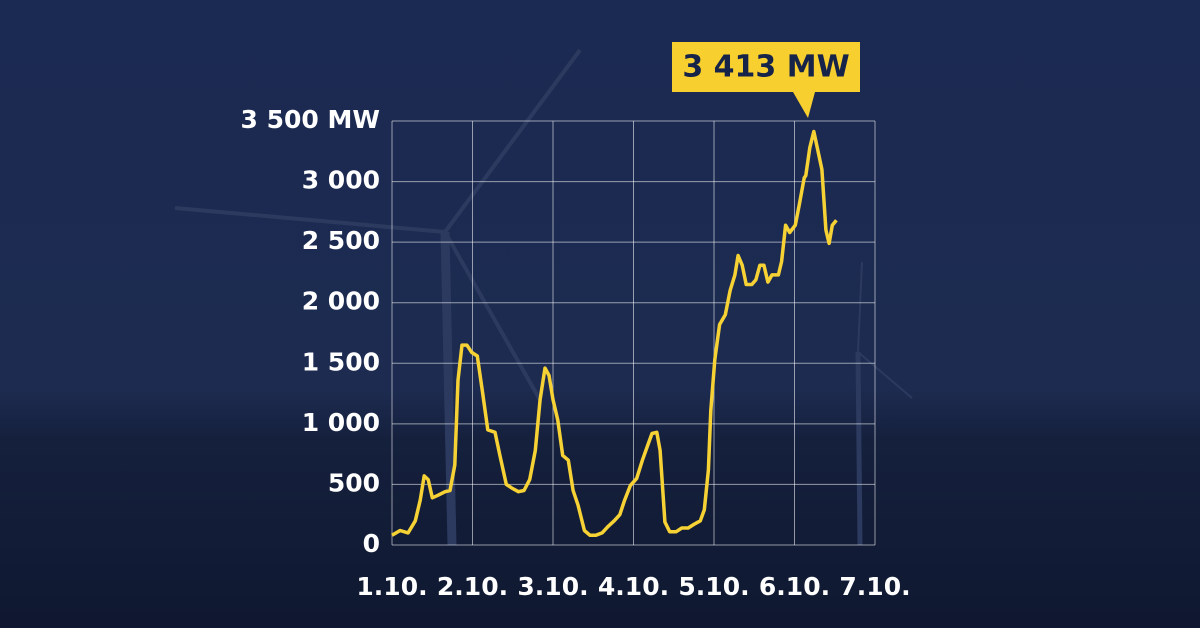  Describe the element at coordinates (391, 586) in the screenshot. I see `x-tick-label: 1.10.` at that location.